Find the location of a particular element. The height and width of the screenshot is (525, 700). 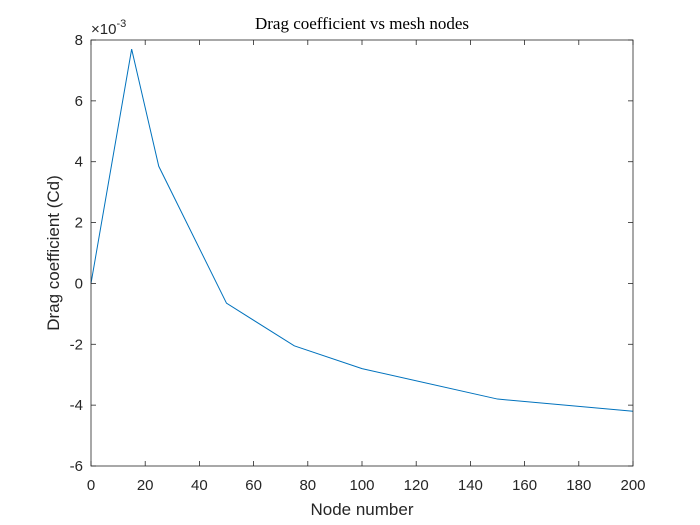

chart-title: Drag coefficient vs mesh nodes is located at coordinates (362, 23).